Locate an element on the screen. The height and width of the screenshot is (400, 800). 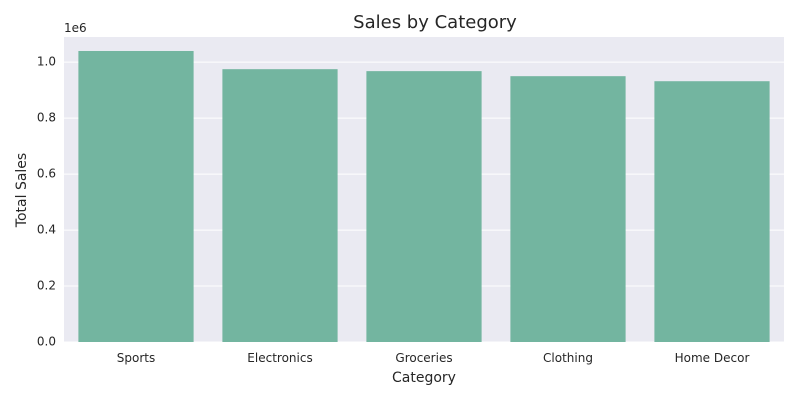
y-tick-label: 0.0 is located at coordinates (46, 342).